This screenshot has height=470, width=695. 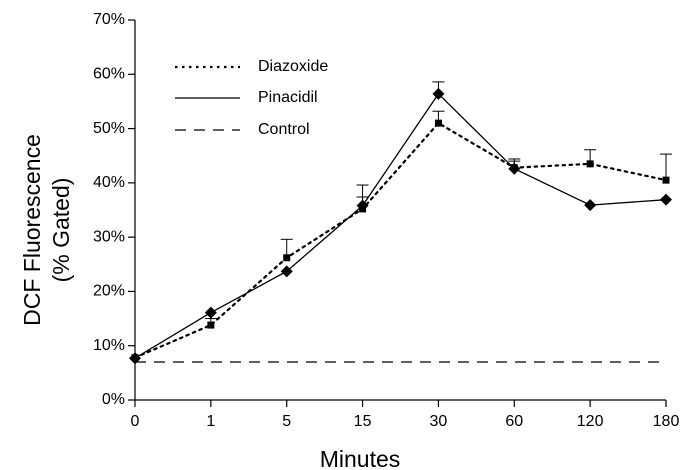 I want to click on y-tick-label: 20%, so click(x=109, y=291).